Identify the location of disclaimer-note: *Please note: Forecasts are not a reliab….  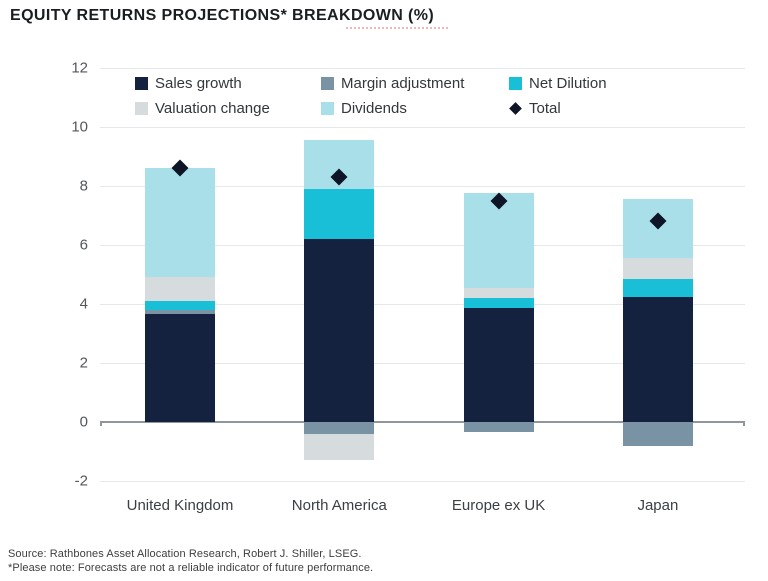
(191, 568).